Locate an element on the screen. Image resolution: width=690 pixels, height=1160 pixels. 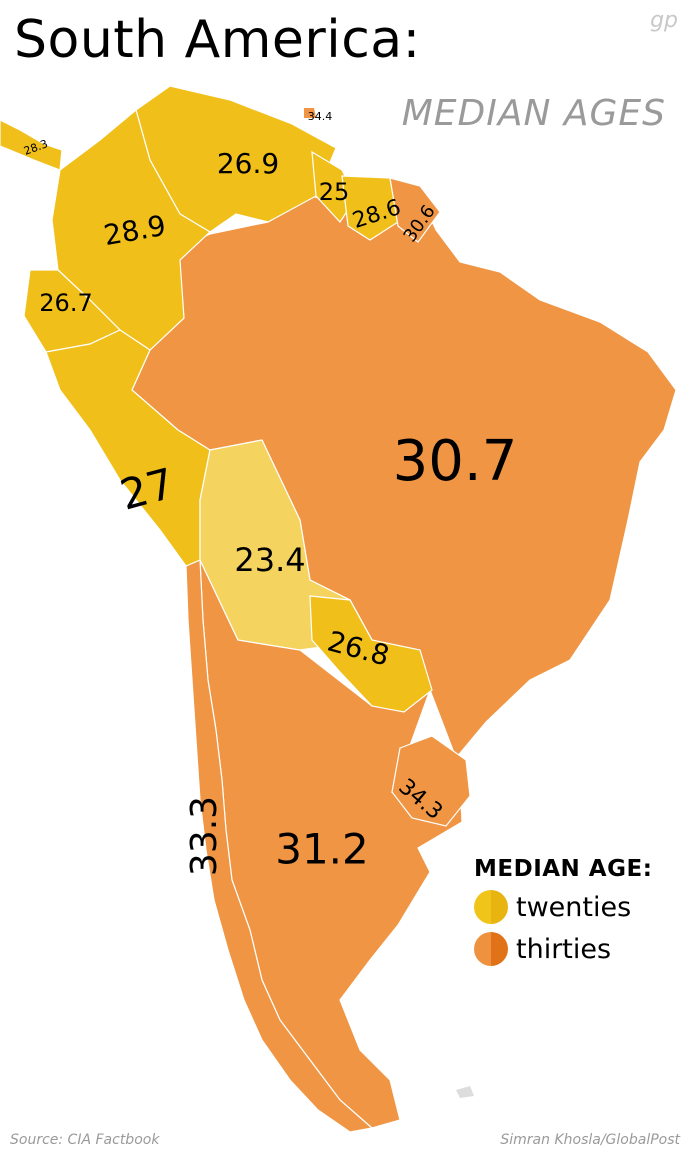
globalpost-logo: gp is located at coordinates (664, 20).